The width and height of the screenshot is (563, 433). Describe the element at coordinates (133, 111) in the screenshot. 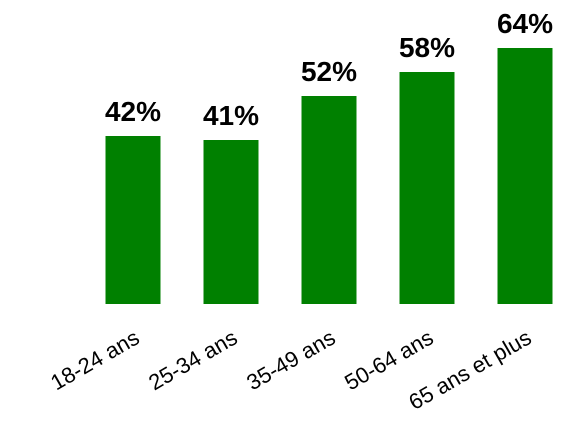

I see `bar-value-label: 42%` at that location.